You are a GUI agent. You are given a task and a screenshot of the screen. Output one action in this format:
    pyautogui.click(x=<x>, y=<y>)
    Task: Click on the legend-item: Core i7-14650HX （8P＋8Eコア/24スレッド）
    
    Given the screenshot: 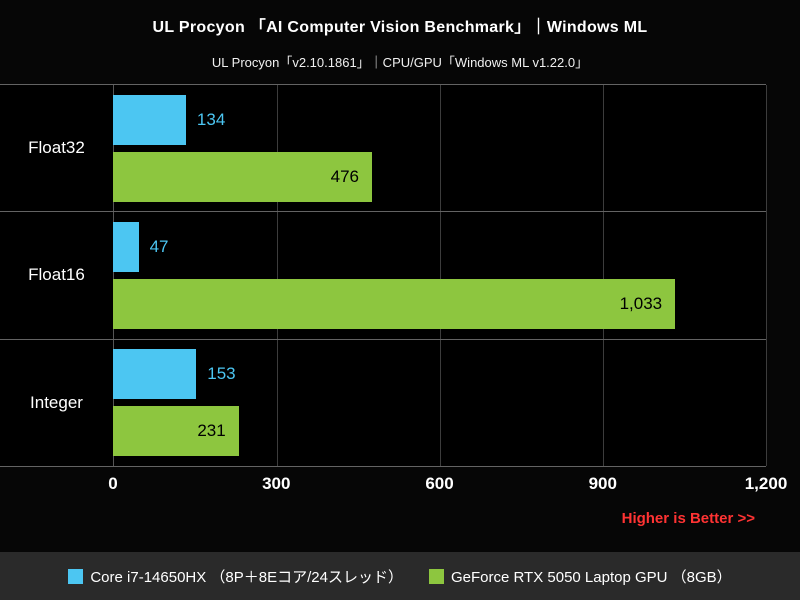 What is the action you would take?
    pyautogui.click(x=235, y=576)
    